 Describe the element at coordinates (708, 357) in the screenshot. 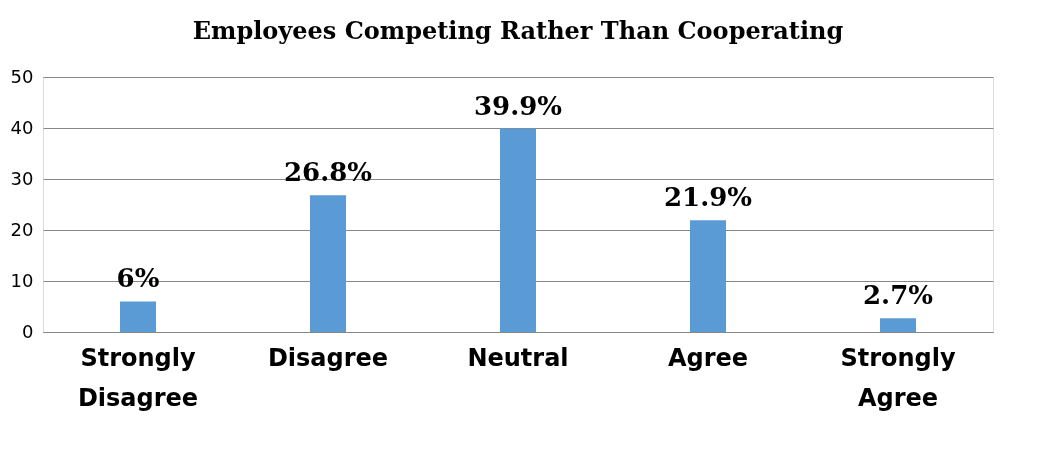

I see `x-tick-label: Agree` at that location.